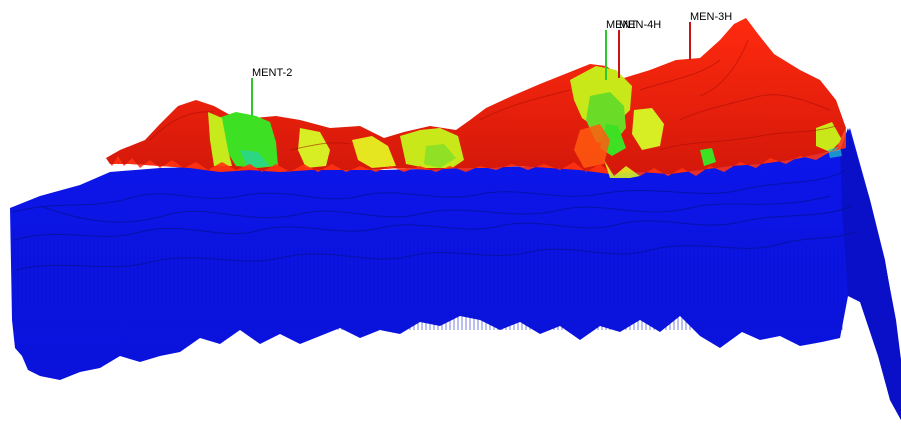 This screenshot has width=901, height=440. Describe the element at coordinates (272, 73) in the screenshot. I see `well-label: MENT-2` at that location.